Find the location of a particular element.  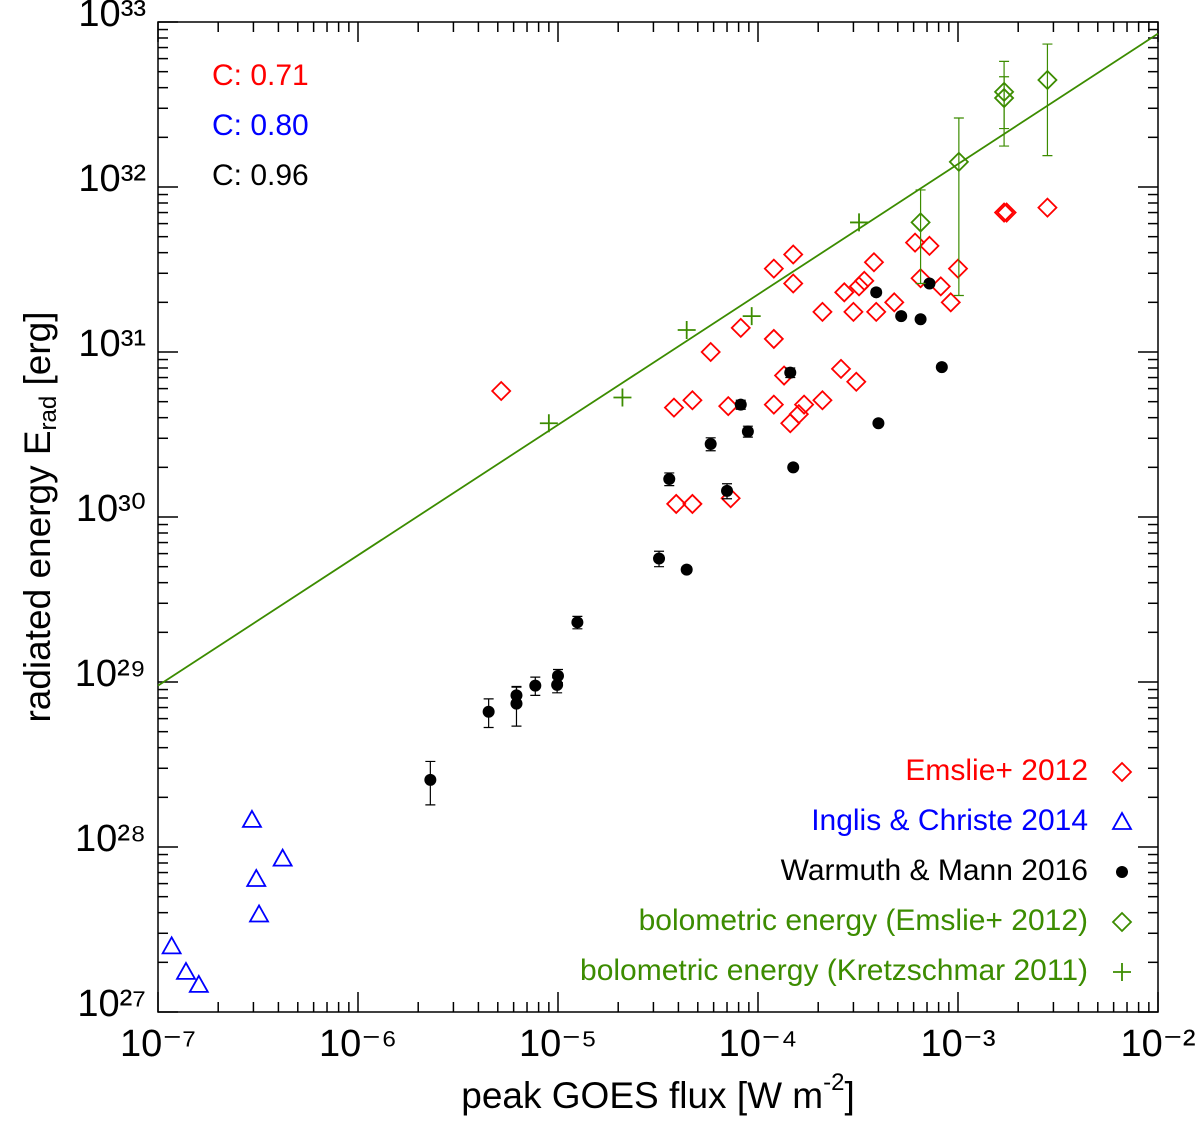

x-tick-label: 10⁻⁵ is located at coordinates (558, 1044).